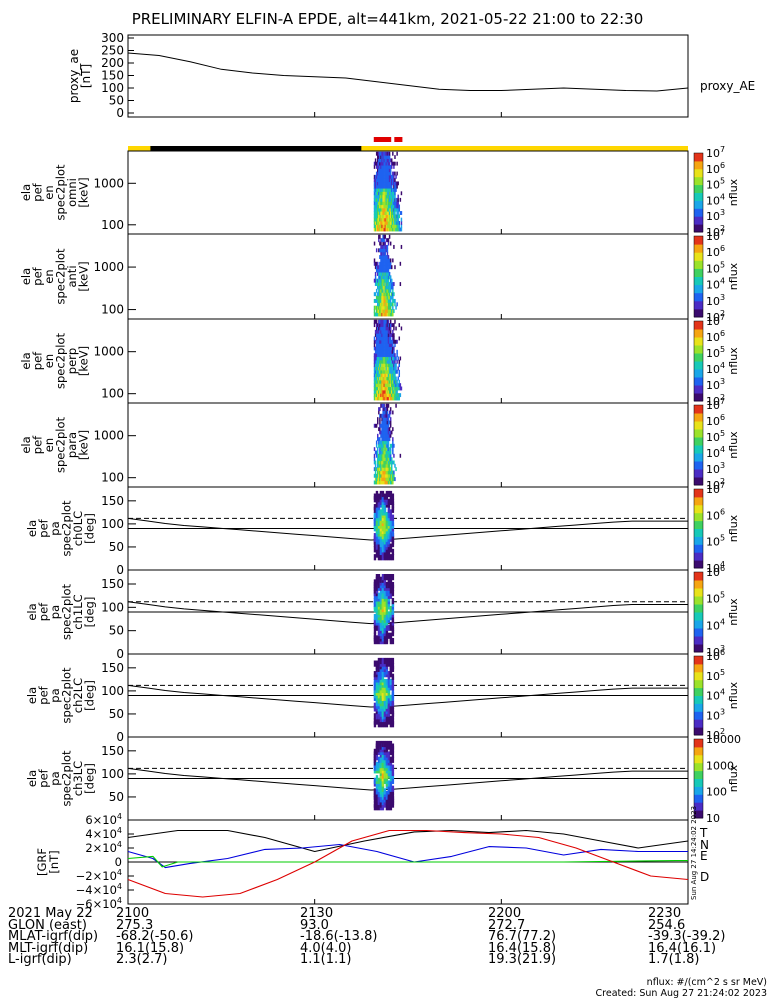  What do you see at coordinates (687, 936) in the screenshot?
I see `footer-value: -39.3(-39.2)` at bounding box center [687, 936].